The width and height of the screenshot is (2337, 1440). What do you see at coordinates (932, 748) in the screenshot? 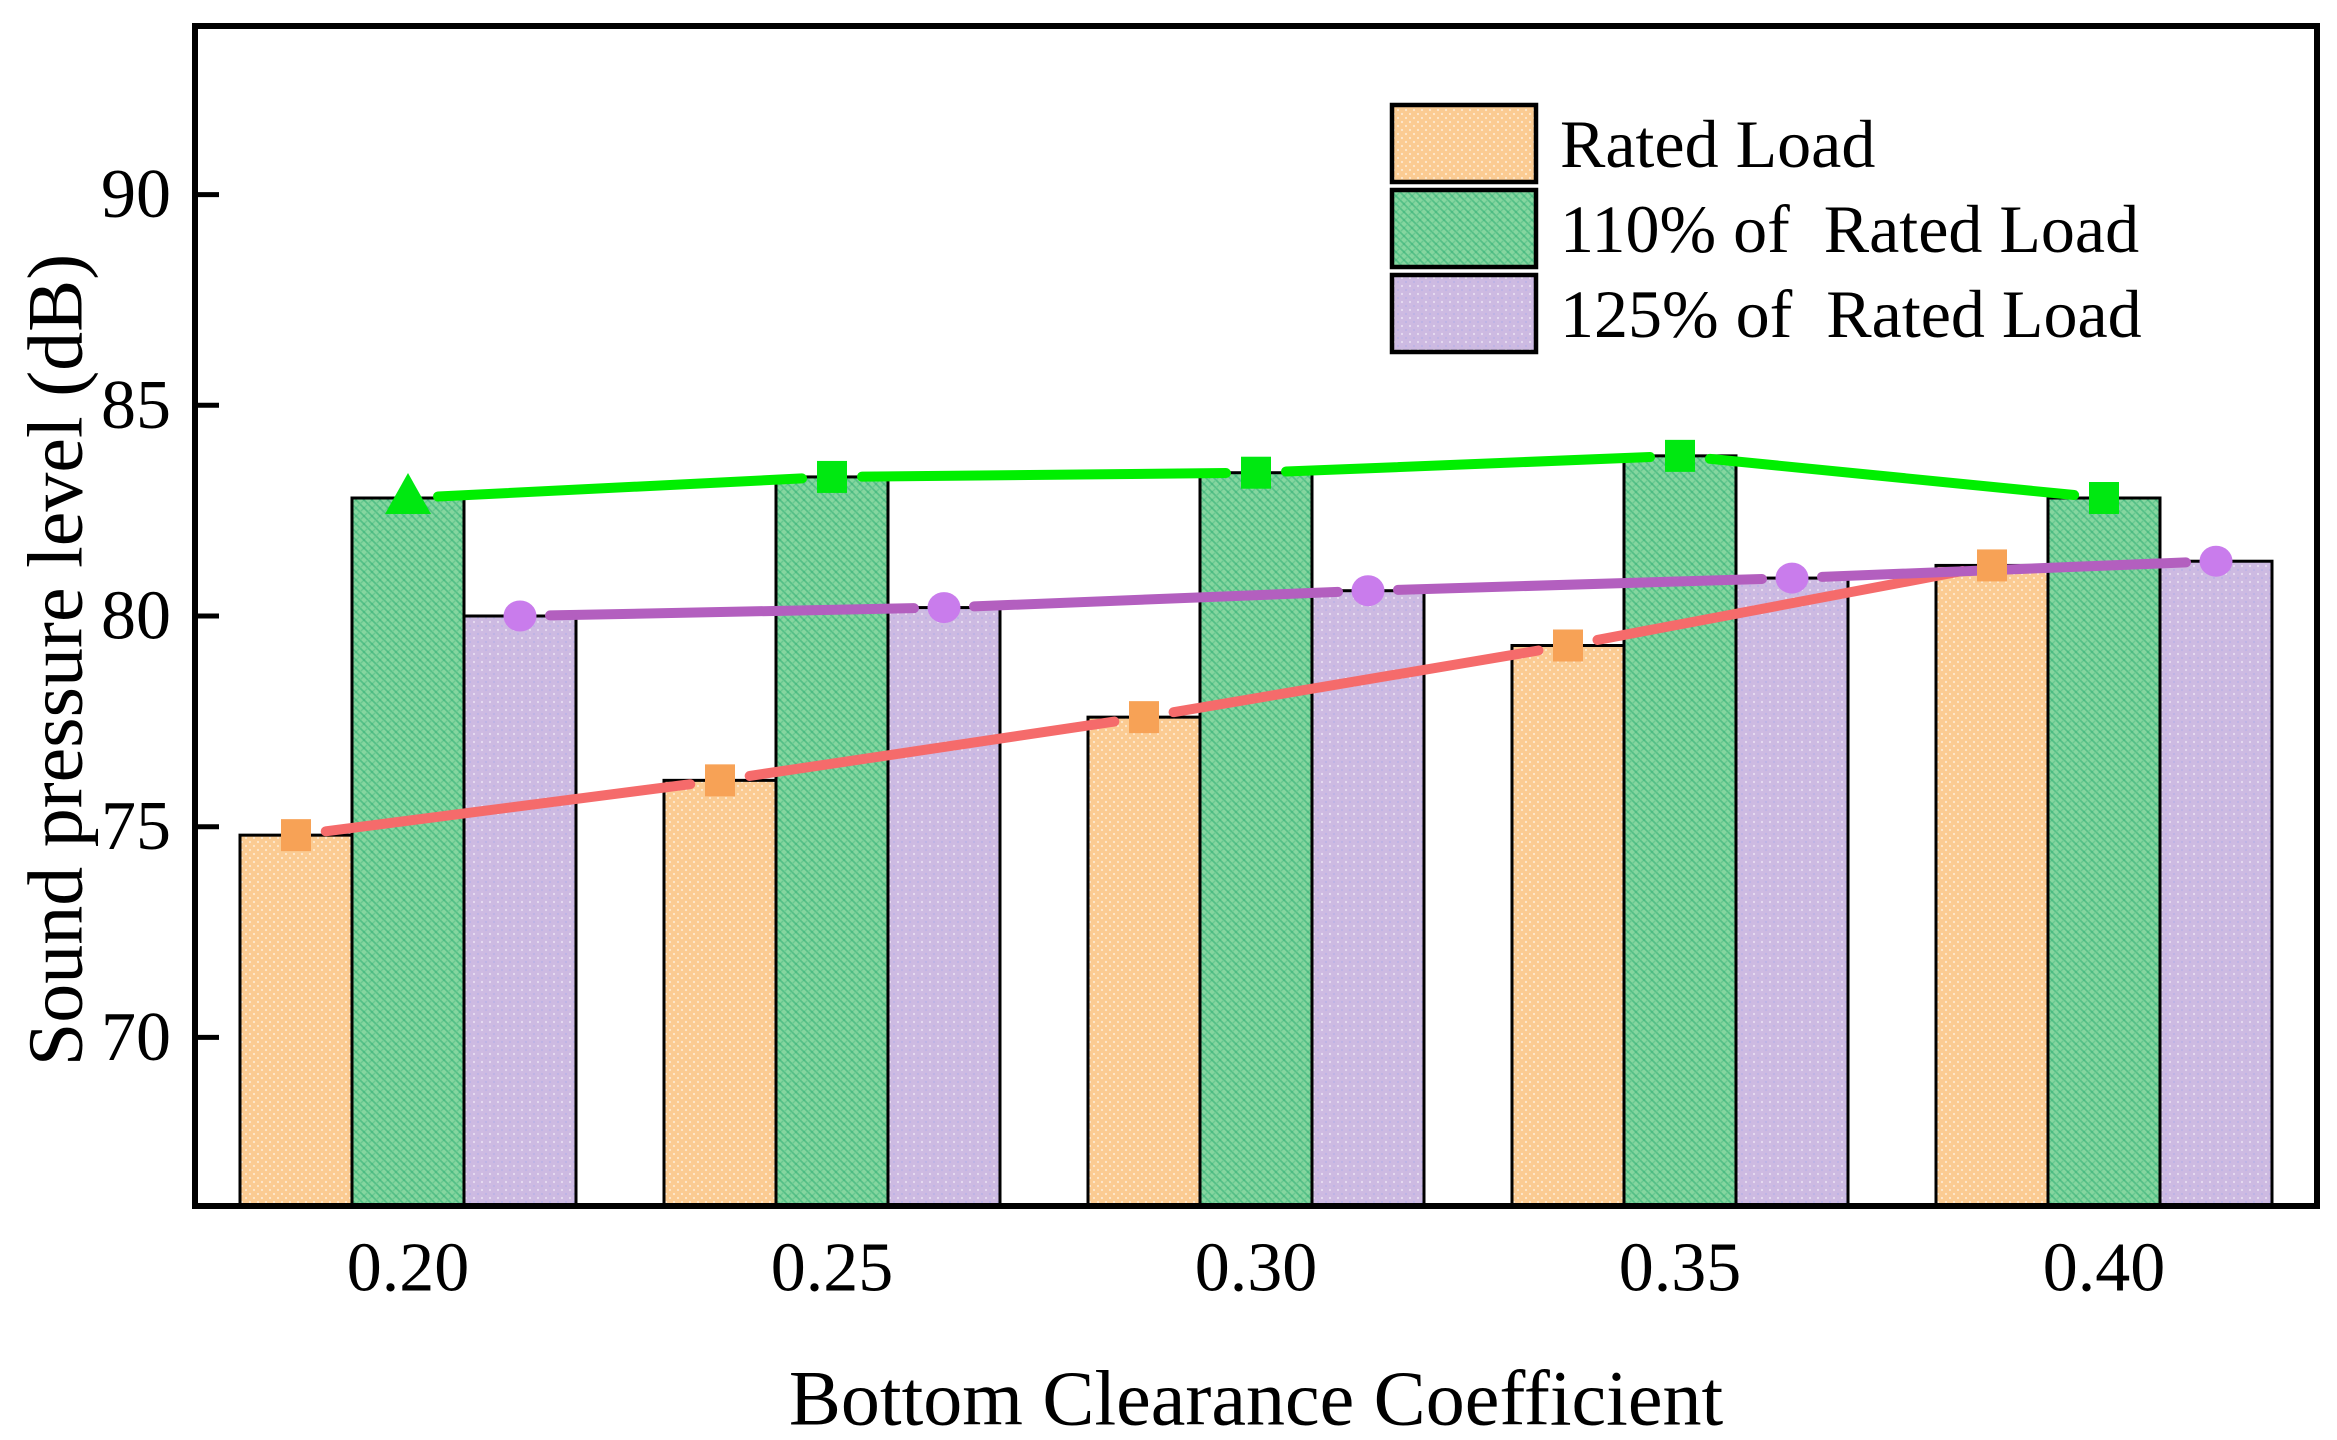
I see `line-series0-seg1` at bounding box center [932, 748].